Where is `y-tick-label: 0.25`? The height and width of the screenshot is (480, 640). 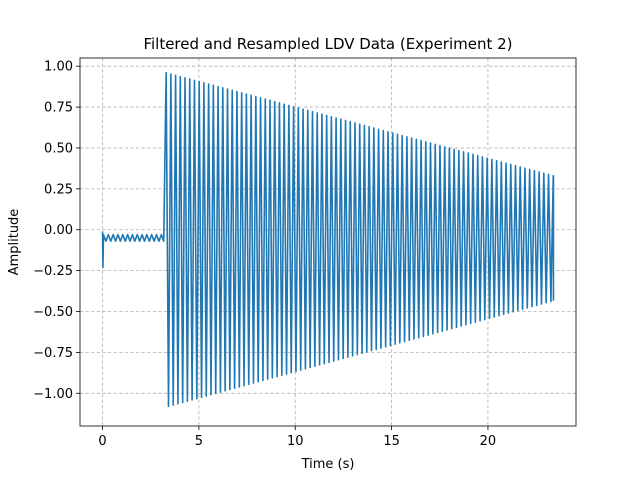 y-tick-label: 0.25 is located at coordinates (58, 189).